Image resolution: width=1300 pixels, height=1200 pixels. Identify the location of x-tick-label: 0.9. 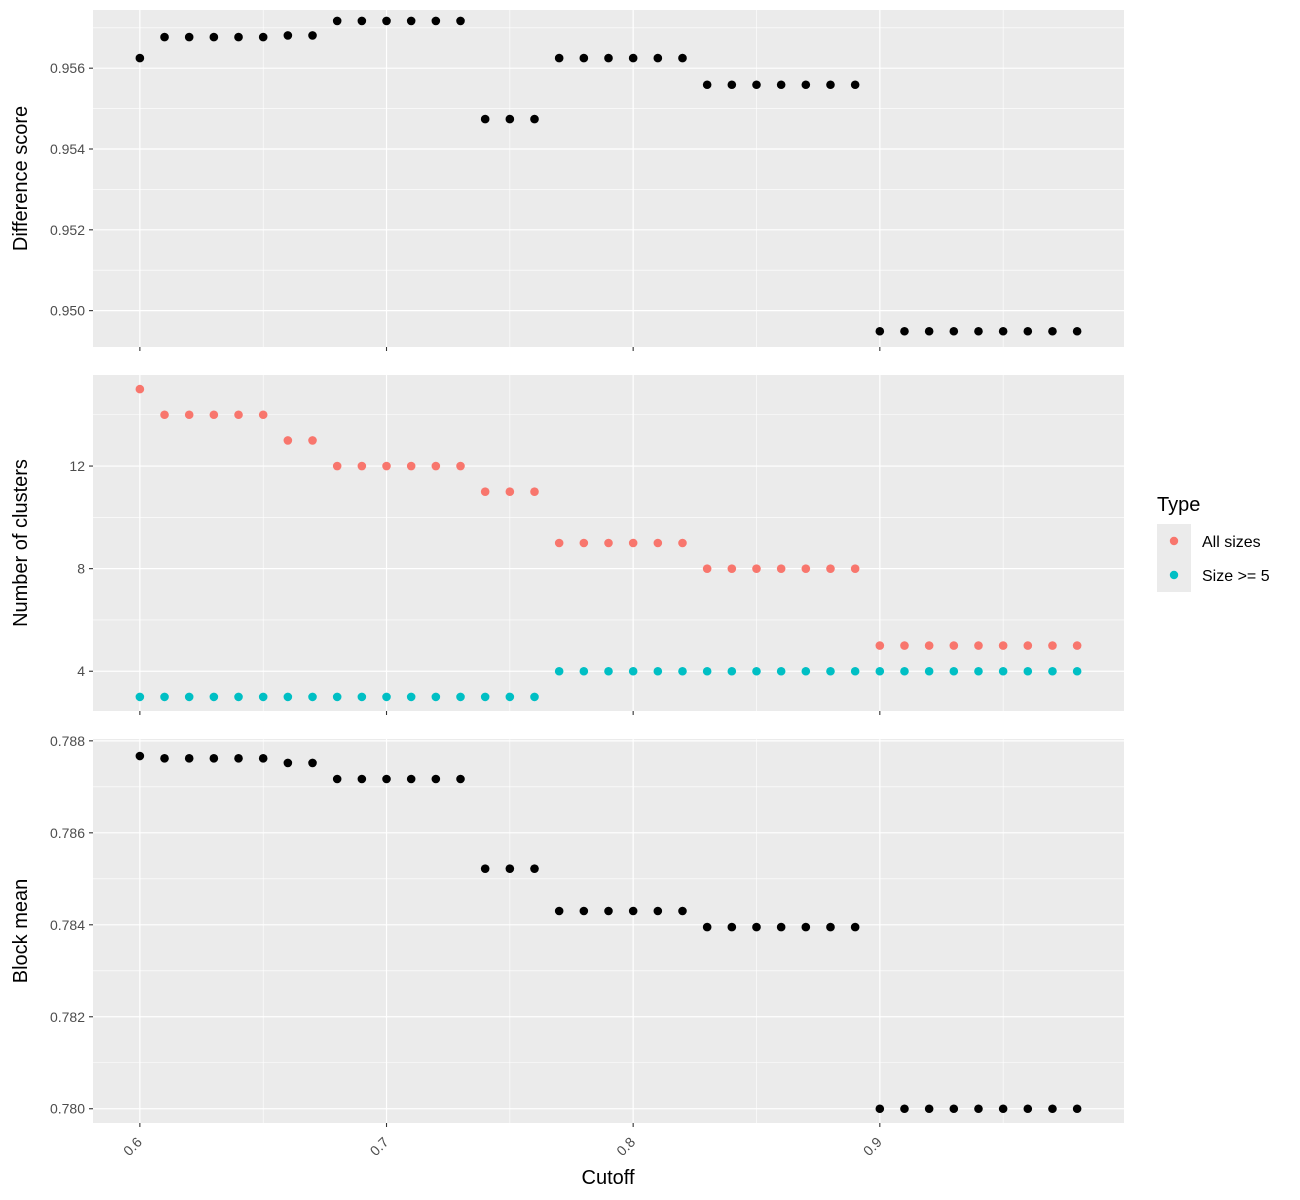
(872, 1146).